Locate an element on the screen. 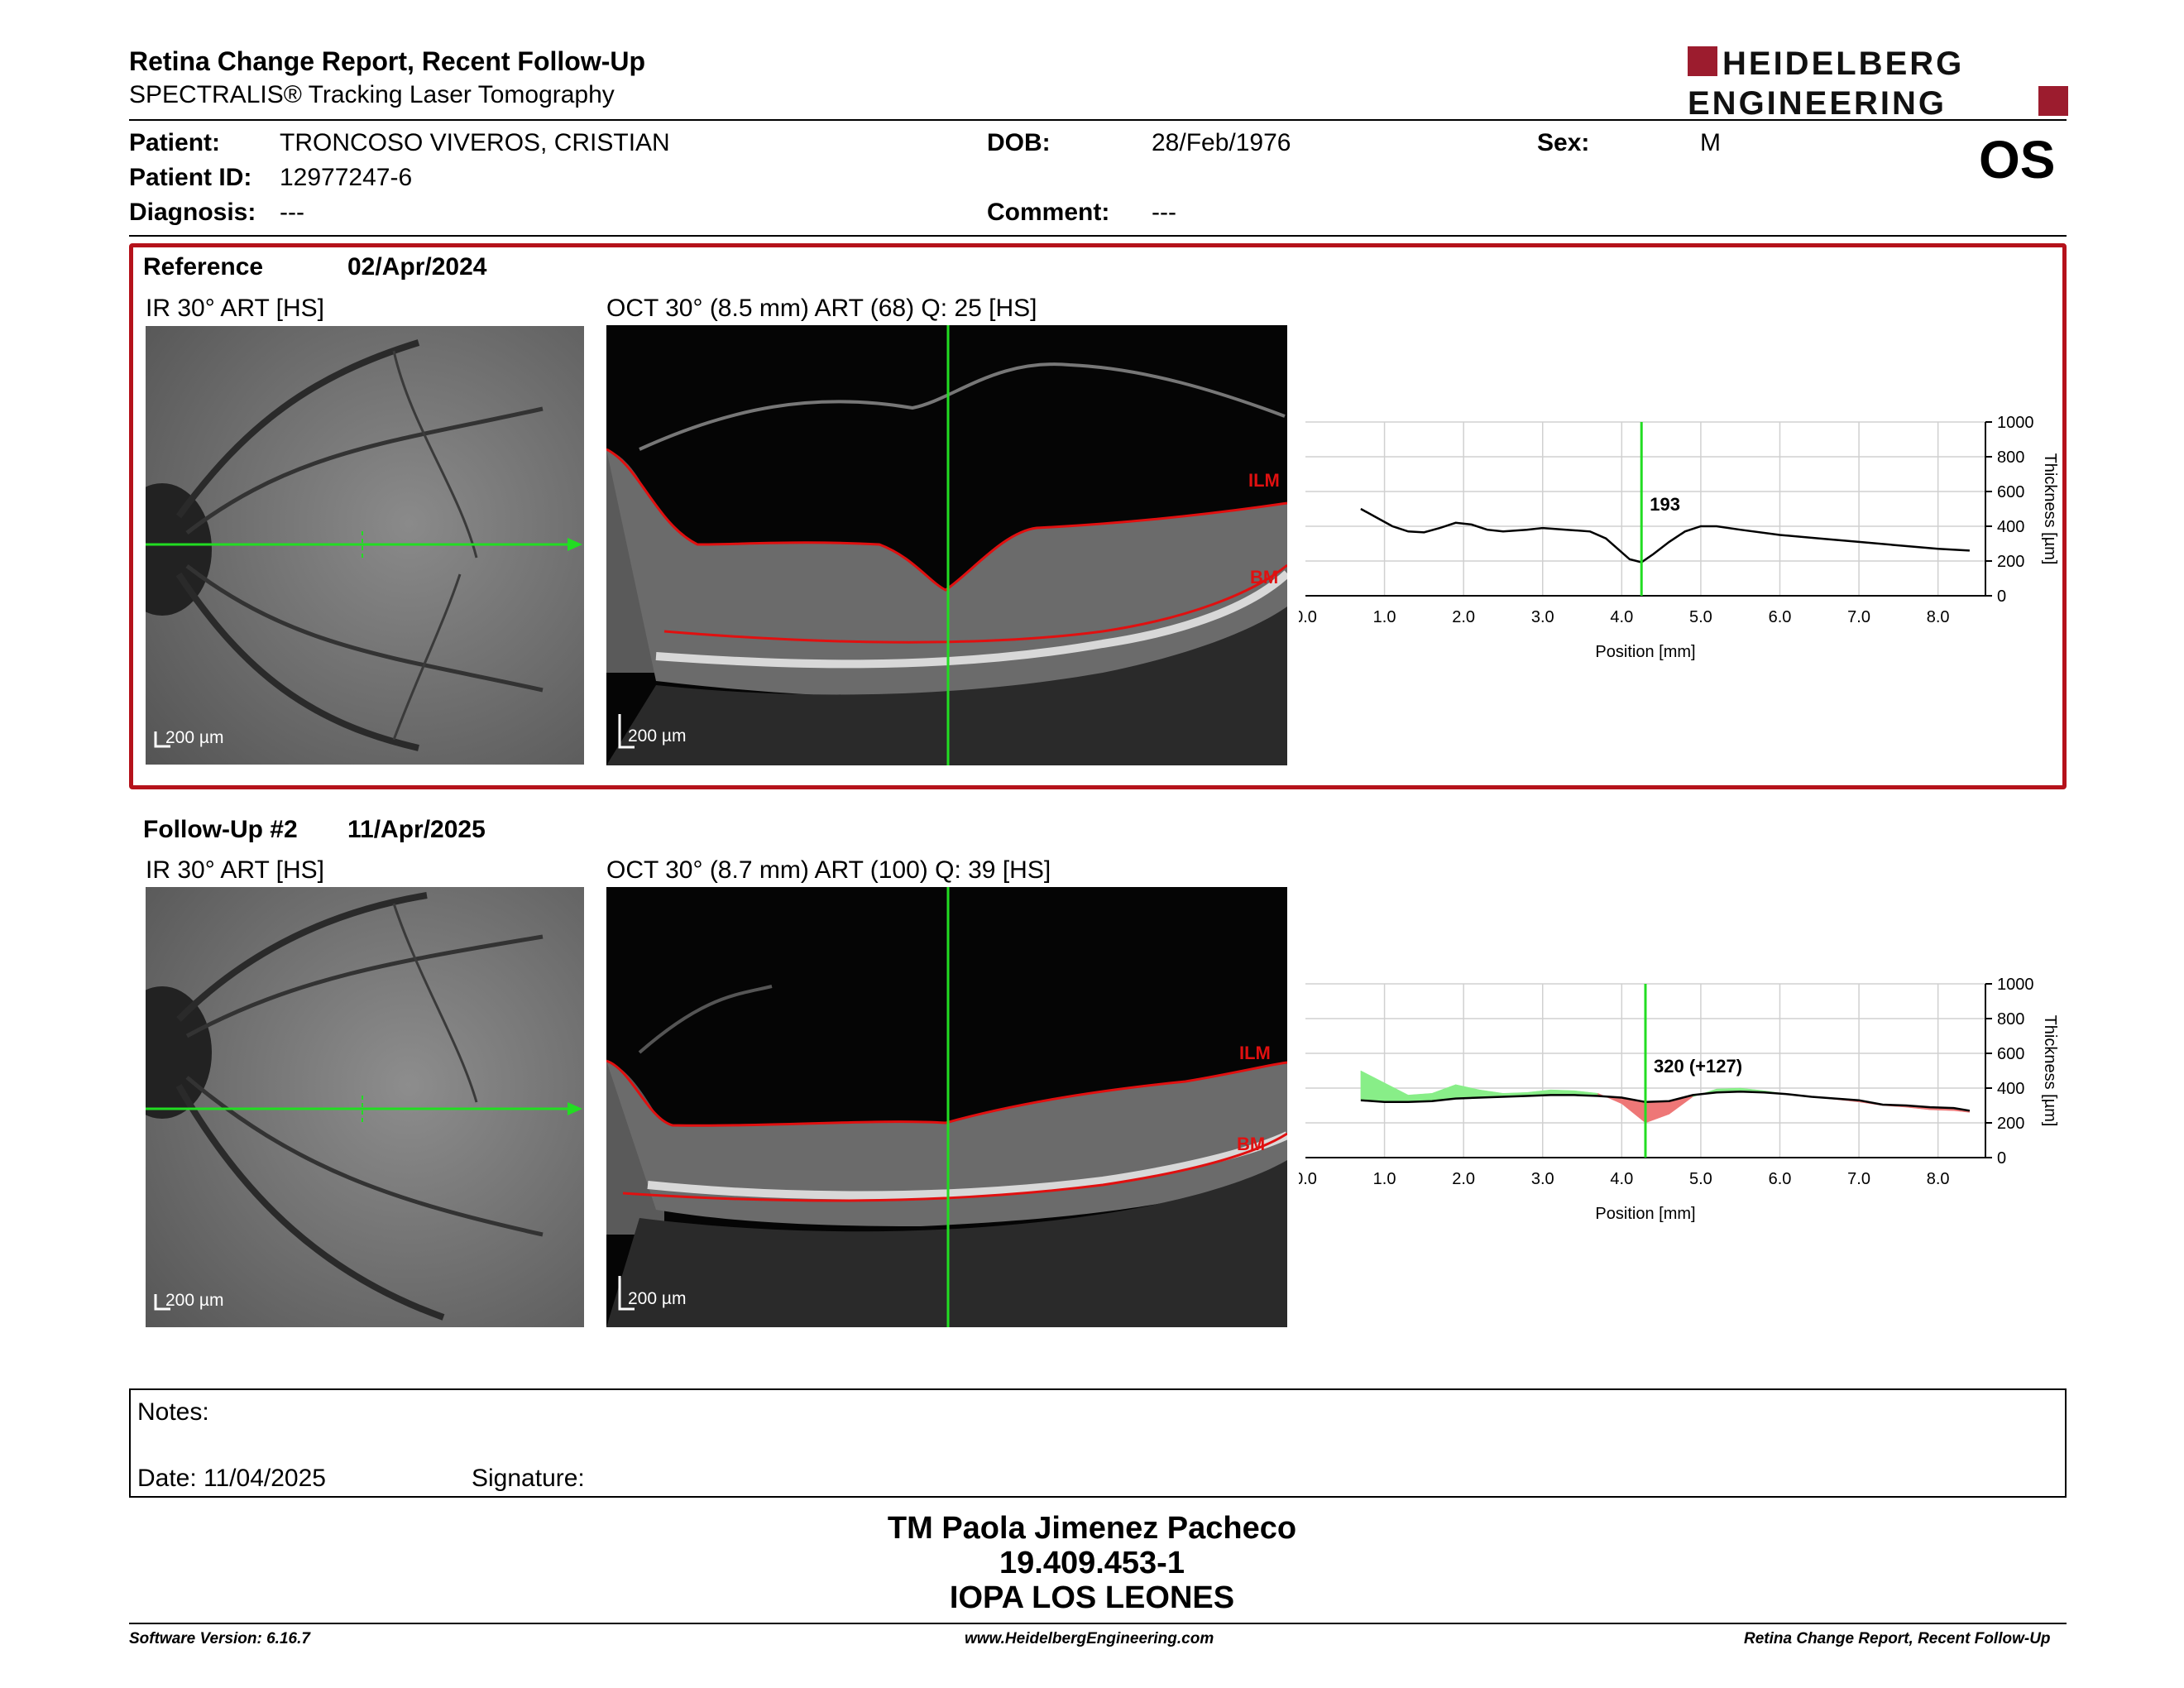  reference-ilm-label: ILM is located at coordinates (1264, 480).